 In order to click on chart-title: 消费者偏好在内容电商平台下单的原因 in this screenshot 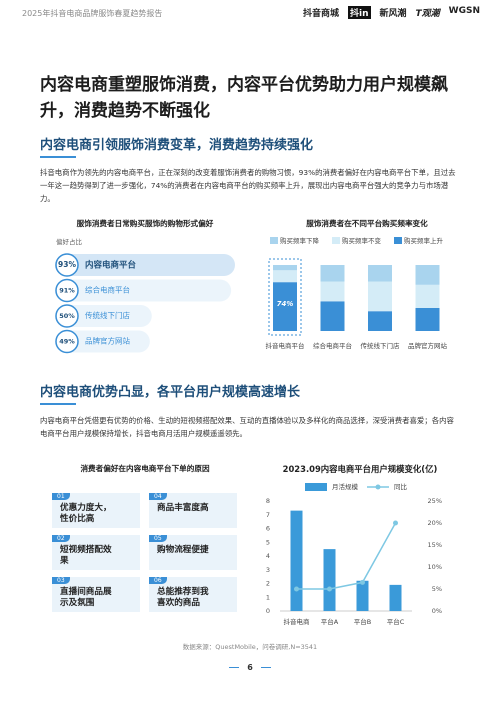, I will do `click(145, 468)`.